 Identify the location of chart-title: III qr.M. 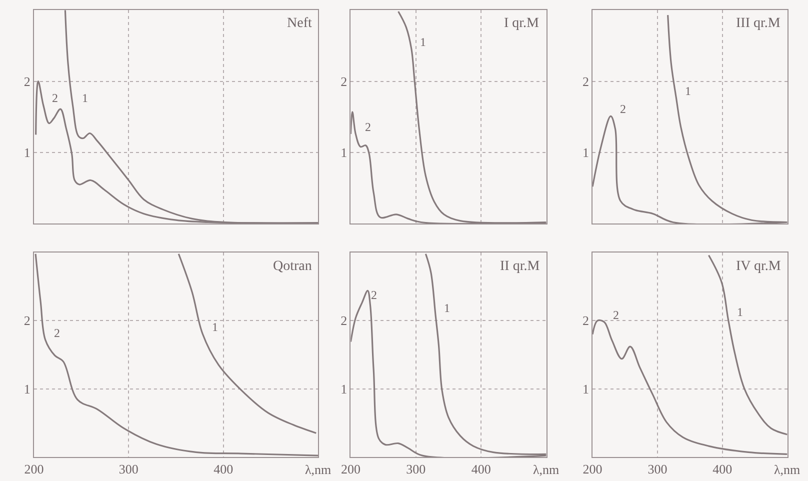
(758, 23).